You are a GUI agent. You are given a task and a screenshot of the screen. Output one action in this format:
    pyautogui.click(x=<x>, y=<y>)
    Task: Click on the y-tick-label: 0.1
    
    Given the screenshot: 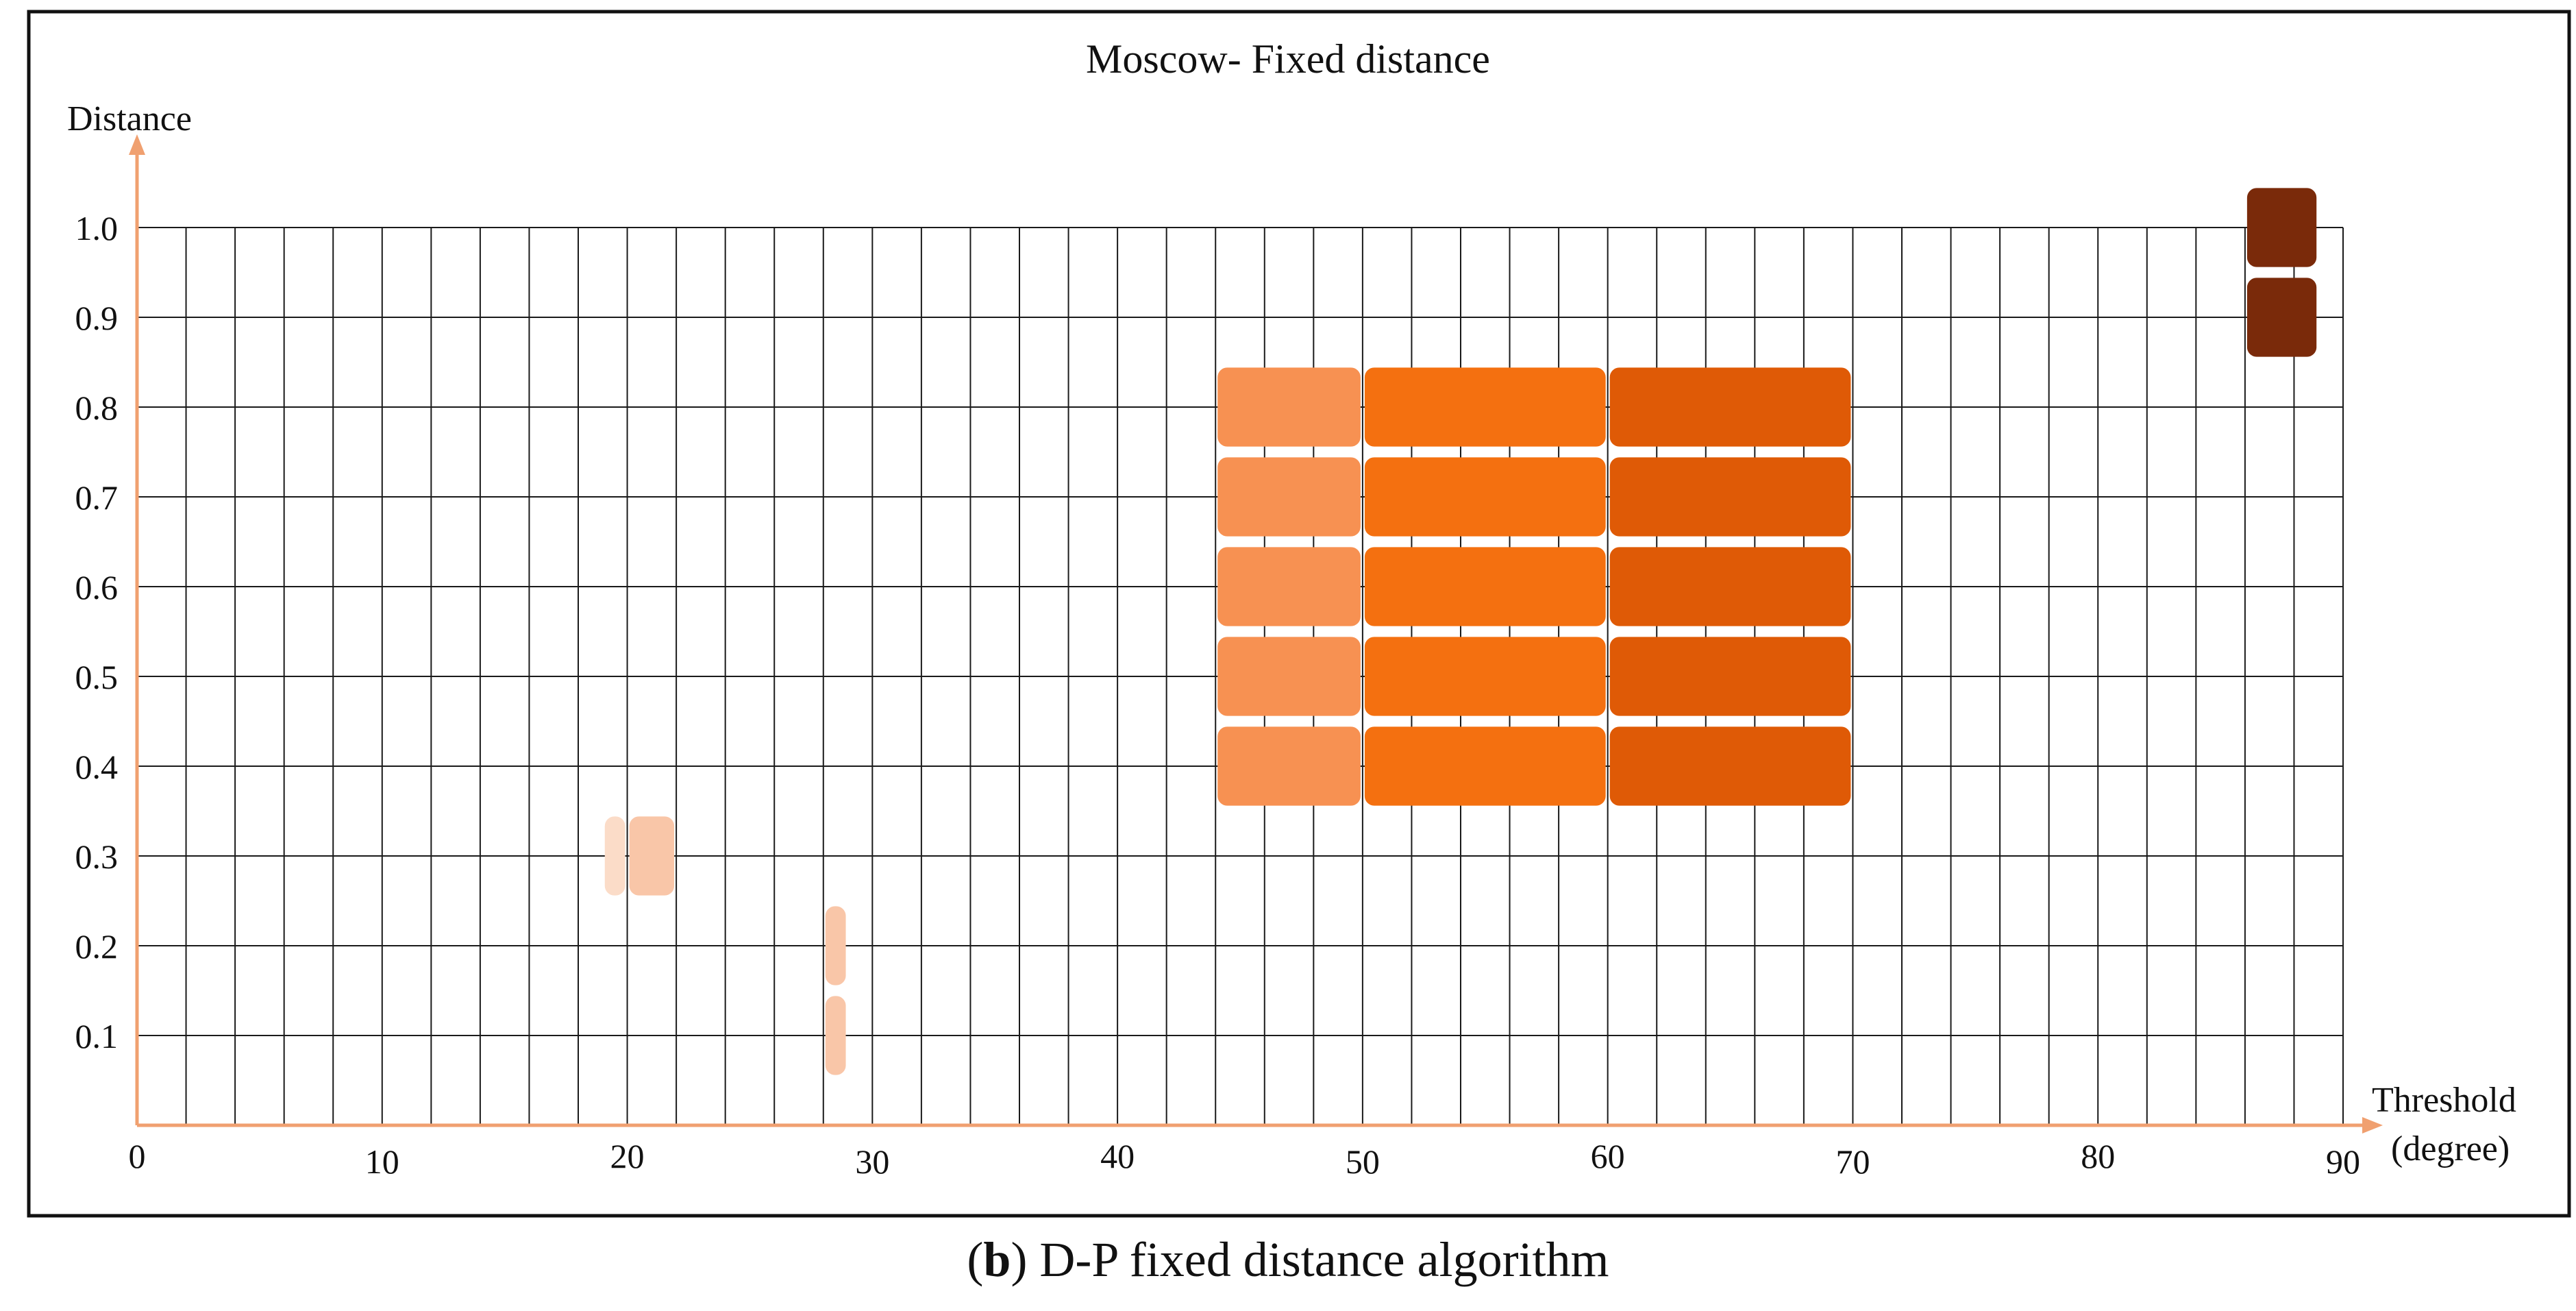 What is the action you would take?
    pyautogui.click(x=97, y=1036)
    